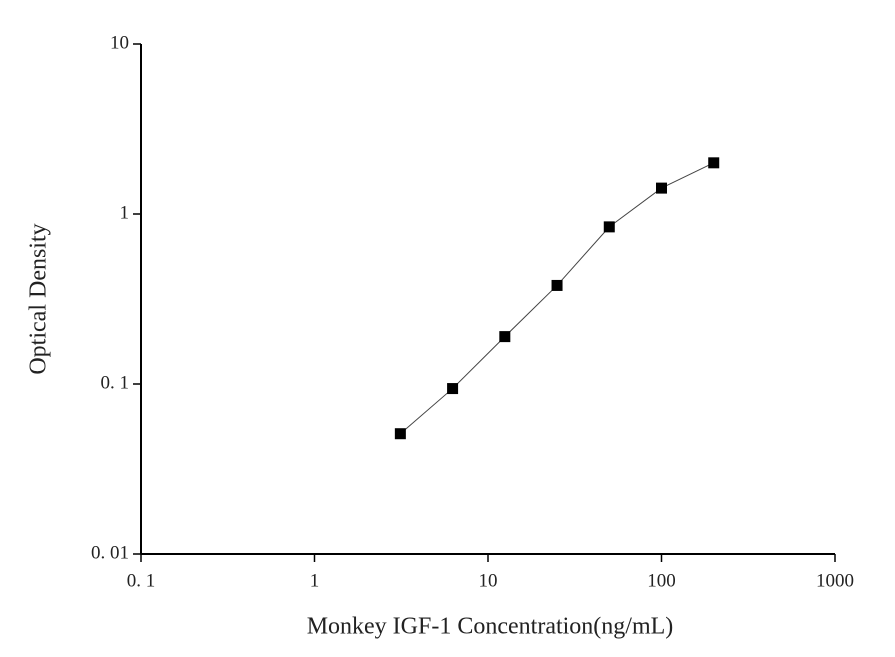  I want to click on x-tick-label: 1000, so click(835, 580).